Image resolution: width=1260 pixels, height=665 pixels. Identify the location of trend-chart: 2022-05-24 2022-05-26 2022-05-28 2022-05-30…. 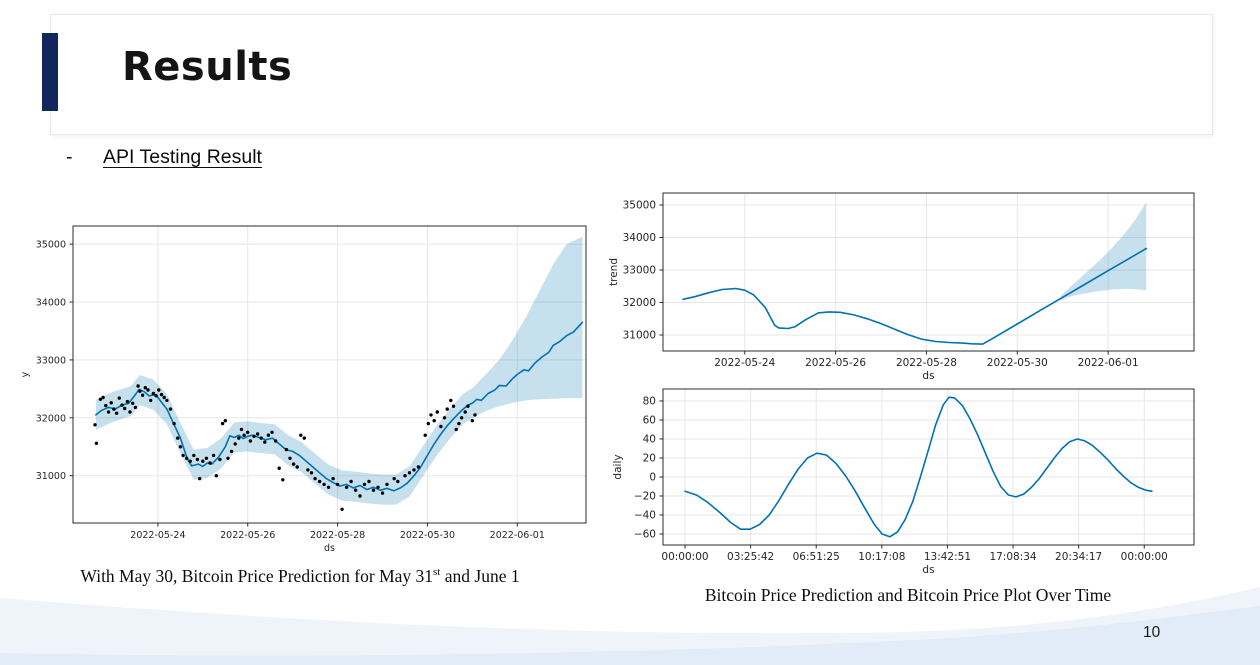
(901, 287).